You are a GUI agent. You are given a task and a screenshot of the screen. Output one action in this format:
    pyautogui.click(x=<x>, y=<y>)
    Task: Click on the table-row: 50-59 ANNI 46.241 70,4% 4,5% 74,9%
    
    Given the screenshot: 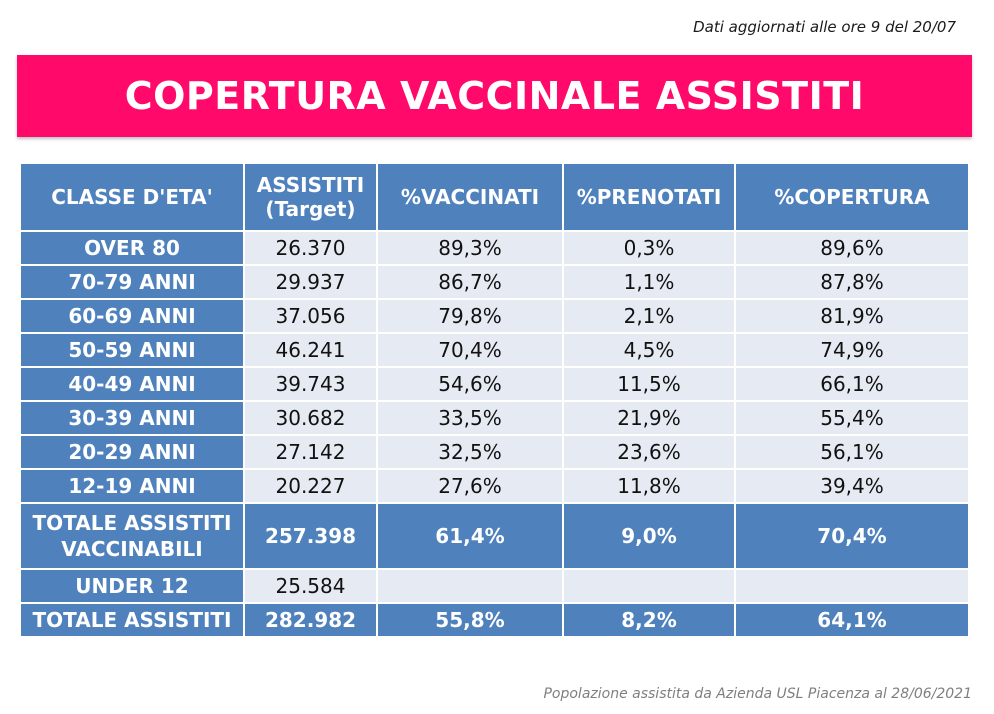 What is the action you would take?
    pyautogui.click(x=494, y=350)
    